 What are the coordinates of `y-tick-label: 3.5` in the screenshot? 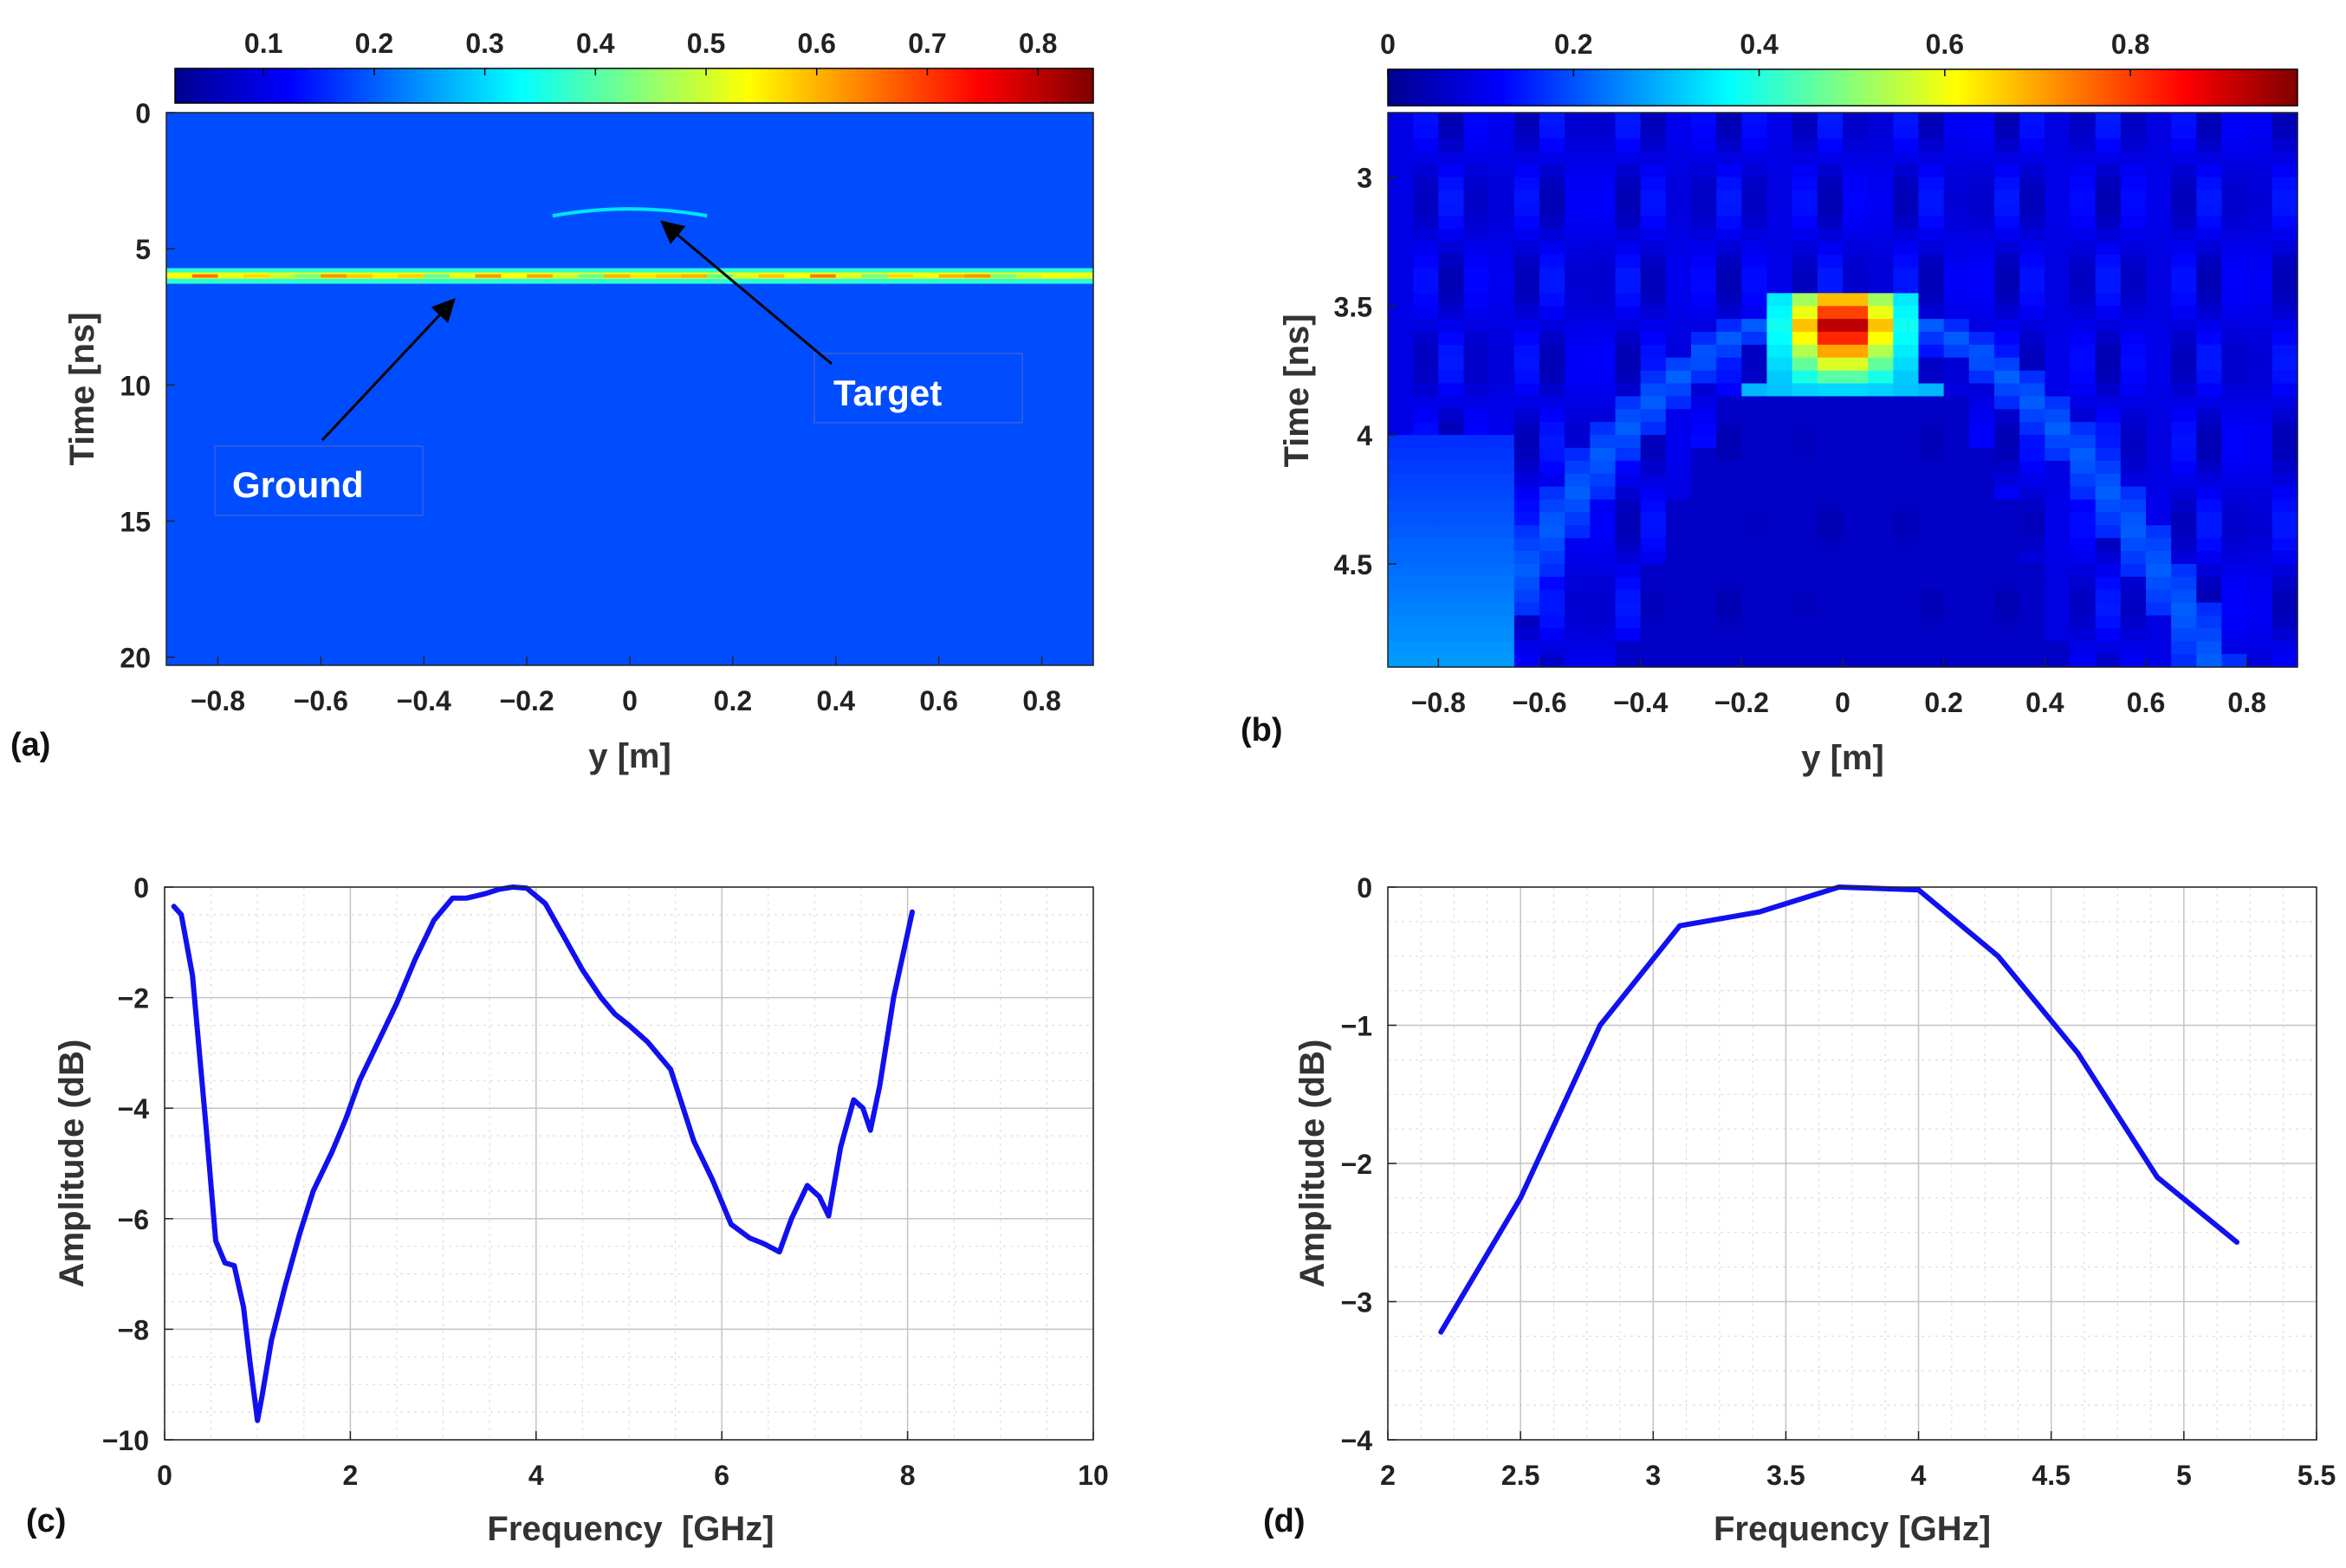 It's located at (1353, 306).